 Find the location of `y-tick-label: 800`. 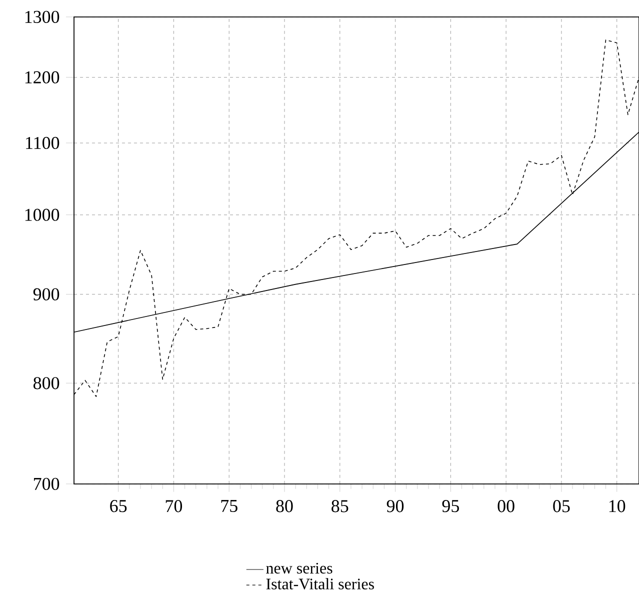

y-tick-label: 800 is located at coordinates (47, 383).